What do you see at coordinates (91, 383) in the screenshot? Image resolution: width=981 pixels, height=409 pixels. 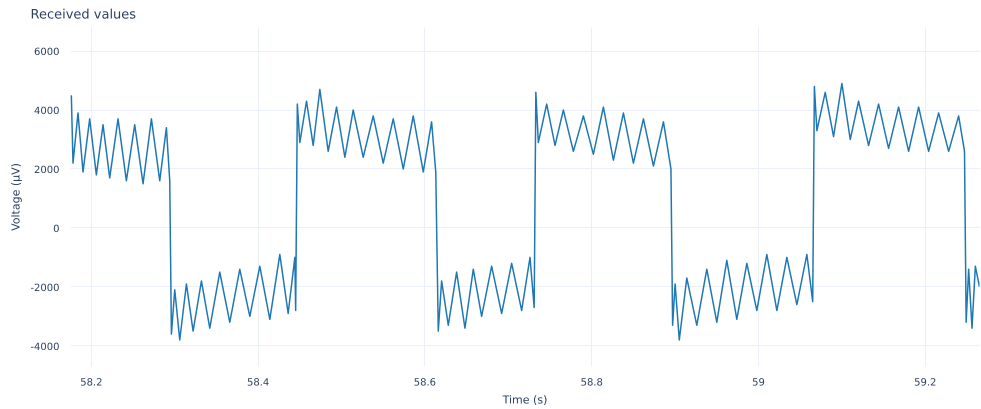 I see `x-tick-label: 58.2` at bounding box center [91, 383].